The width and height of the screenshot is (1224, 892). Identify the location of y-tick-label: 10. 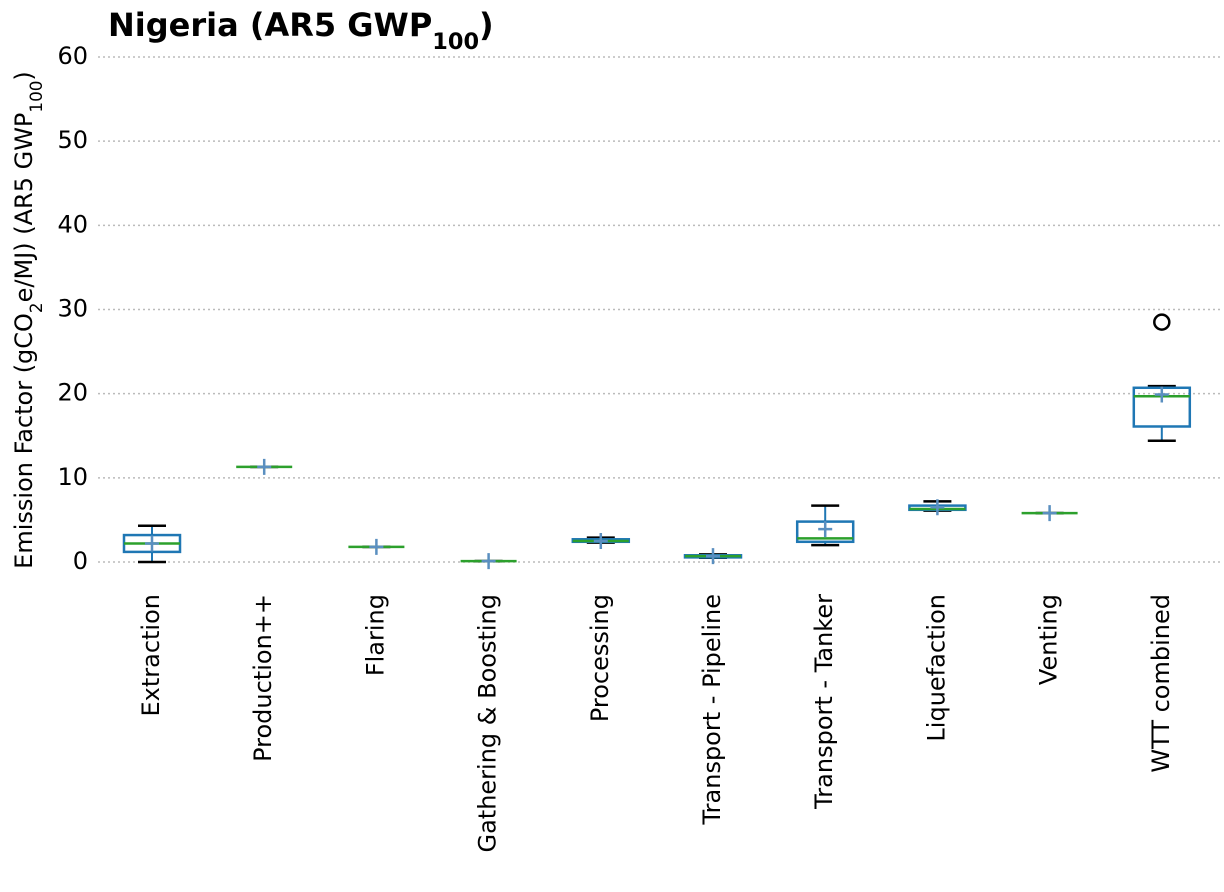
(72, 477).